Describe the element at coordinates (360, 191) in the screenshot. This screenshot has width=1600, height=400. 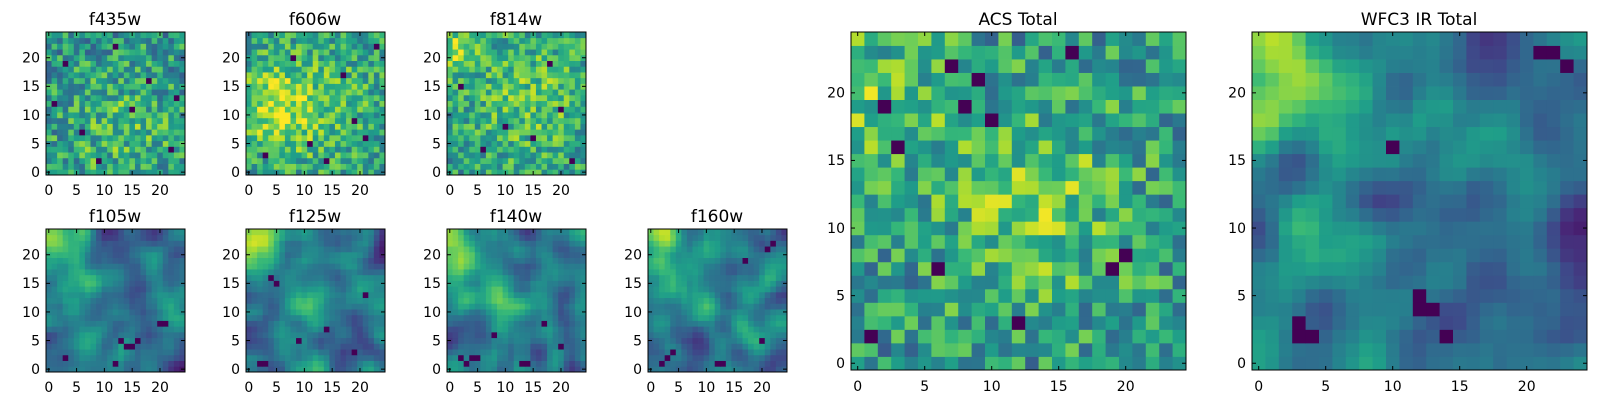
I see `x-tick-label: 20` at that location.